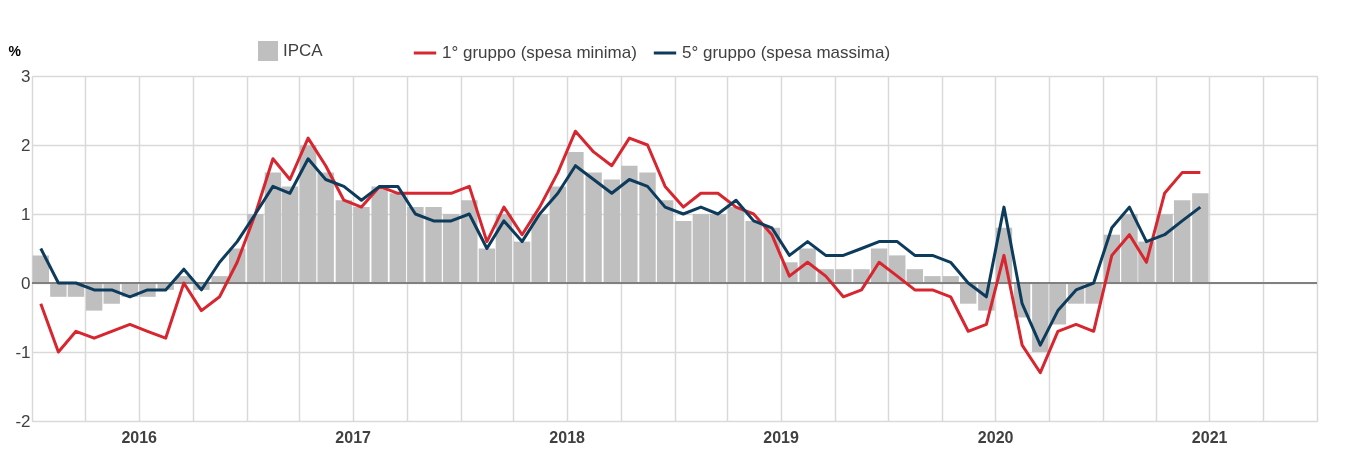 The height and width of the screenshot is (450, 1352). What do you see at coordinates (139, 437) in the screenshot?
I see `x-tick-label: 2016` at bounding box center [139, 437].